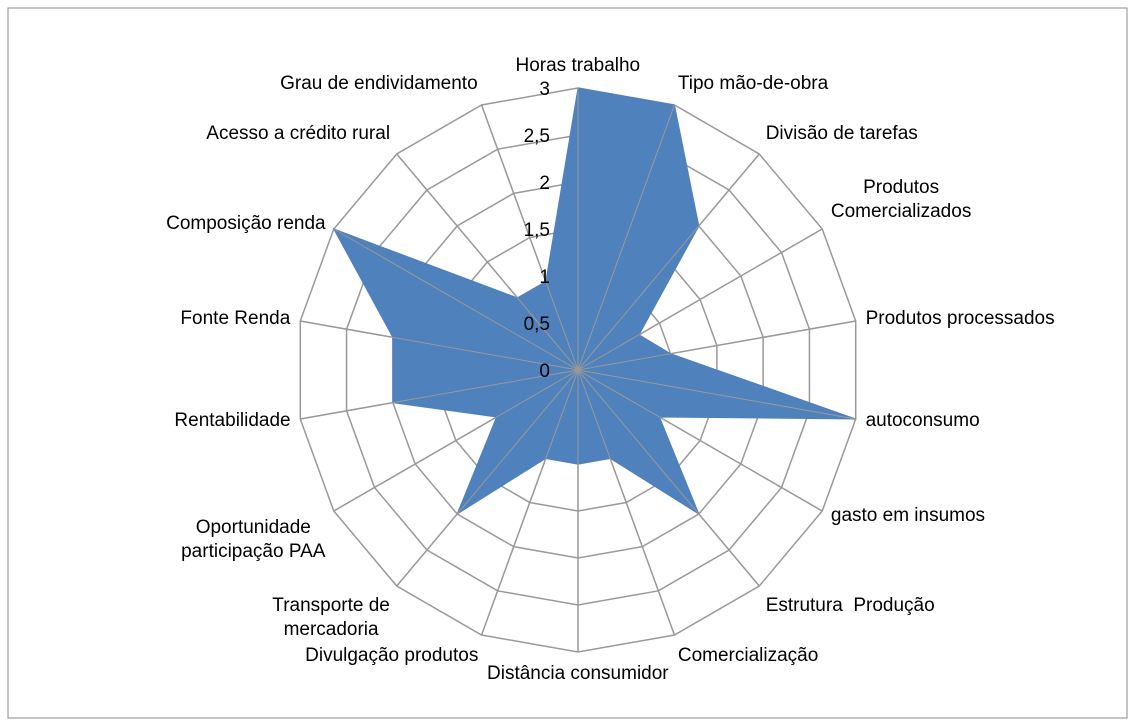 Image resolution: width=1135 pixels, height=726 pixels. I want to click on category-label: Produtos Comercializados, so click(901, 199).